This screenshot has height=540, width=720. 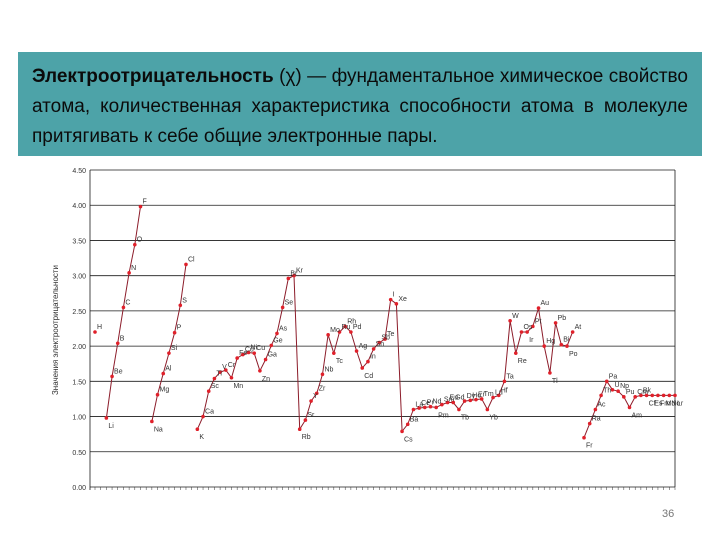 I want to click on point-label: Lu, so click(x=499, y=393).